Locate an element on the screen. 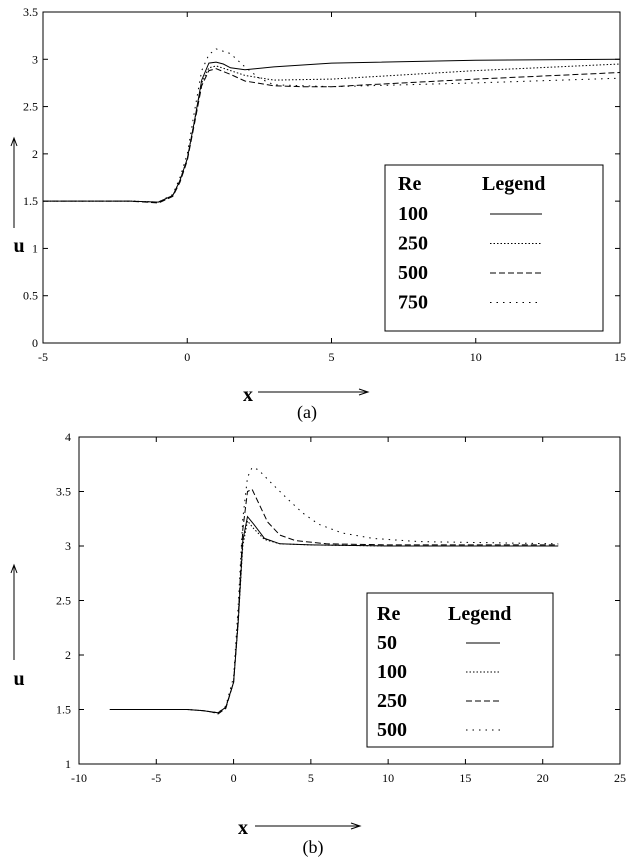 The height and width of the screenshot is (861, 634). legend-label-re-50: 50 is located at coordinates (387, 643).